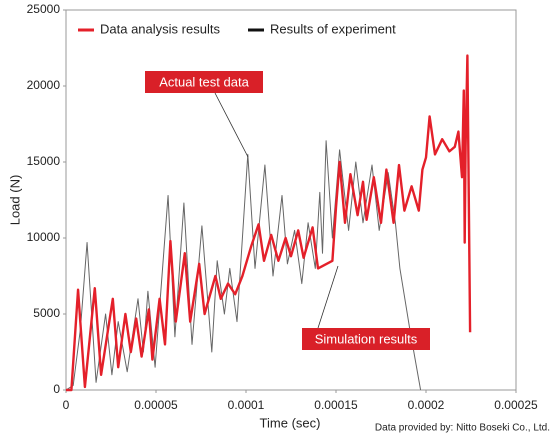 The image size is (554, 437). Describe the element at coordinates (44, 9) in the screenshot. I see `y-tick-label: 25000` at that location.